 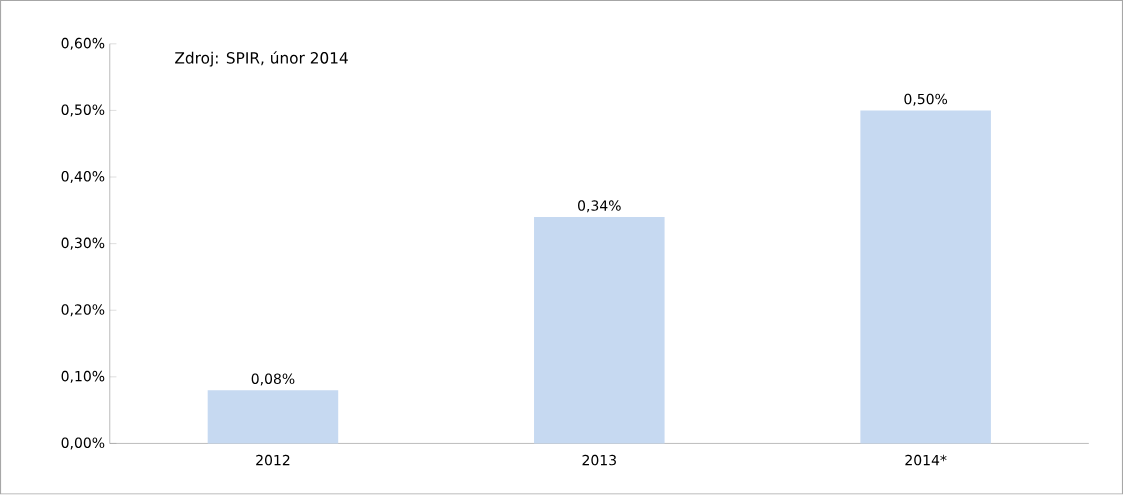 I want to click on y-tick-label: 0,40%, so click(x=83, y=177).